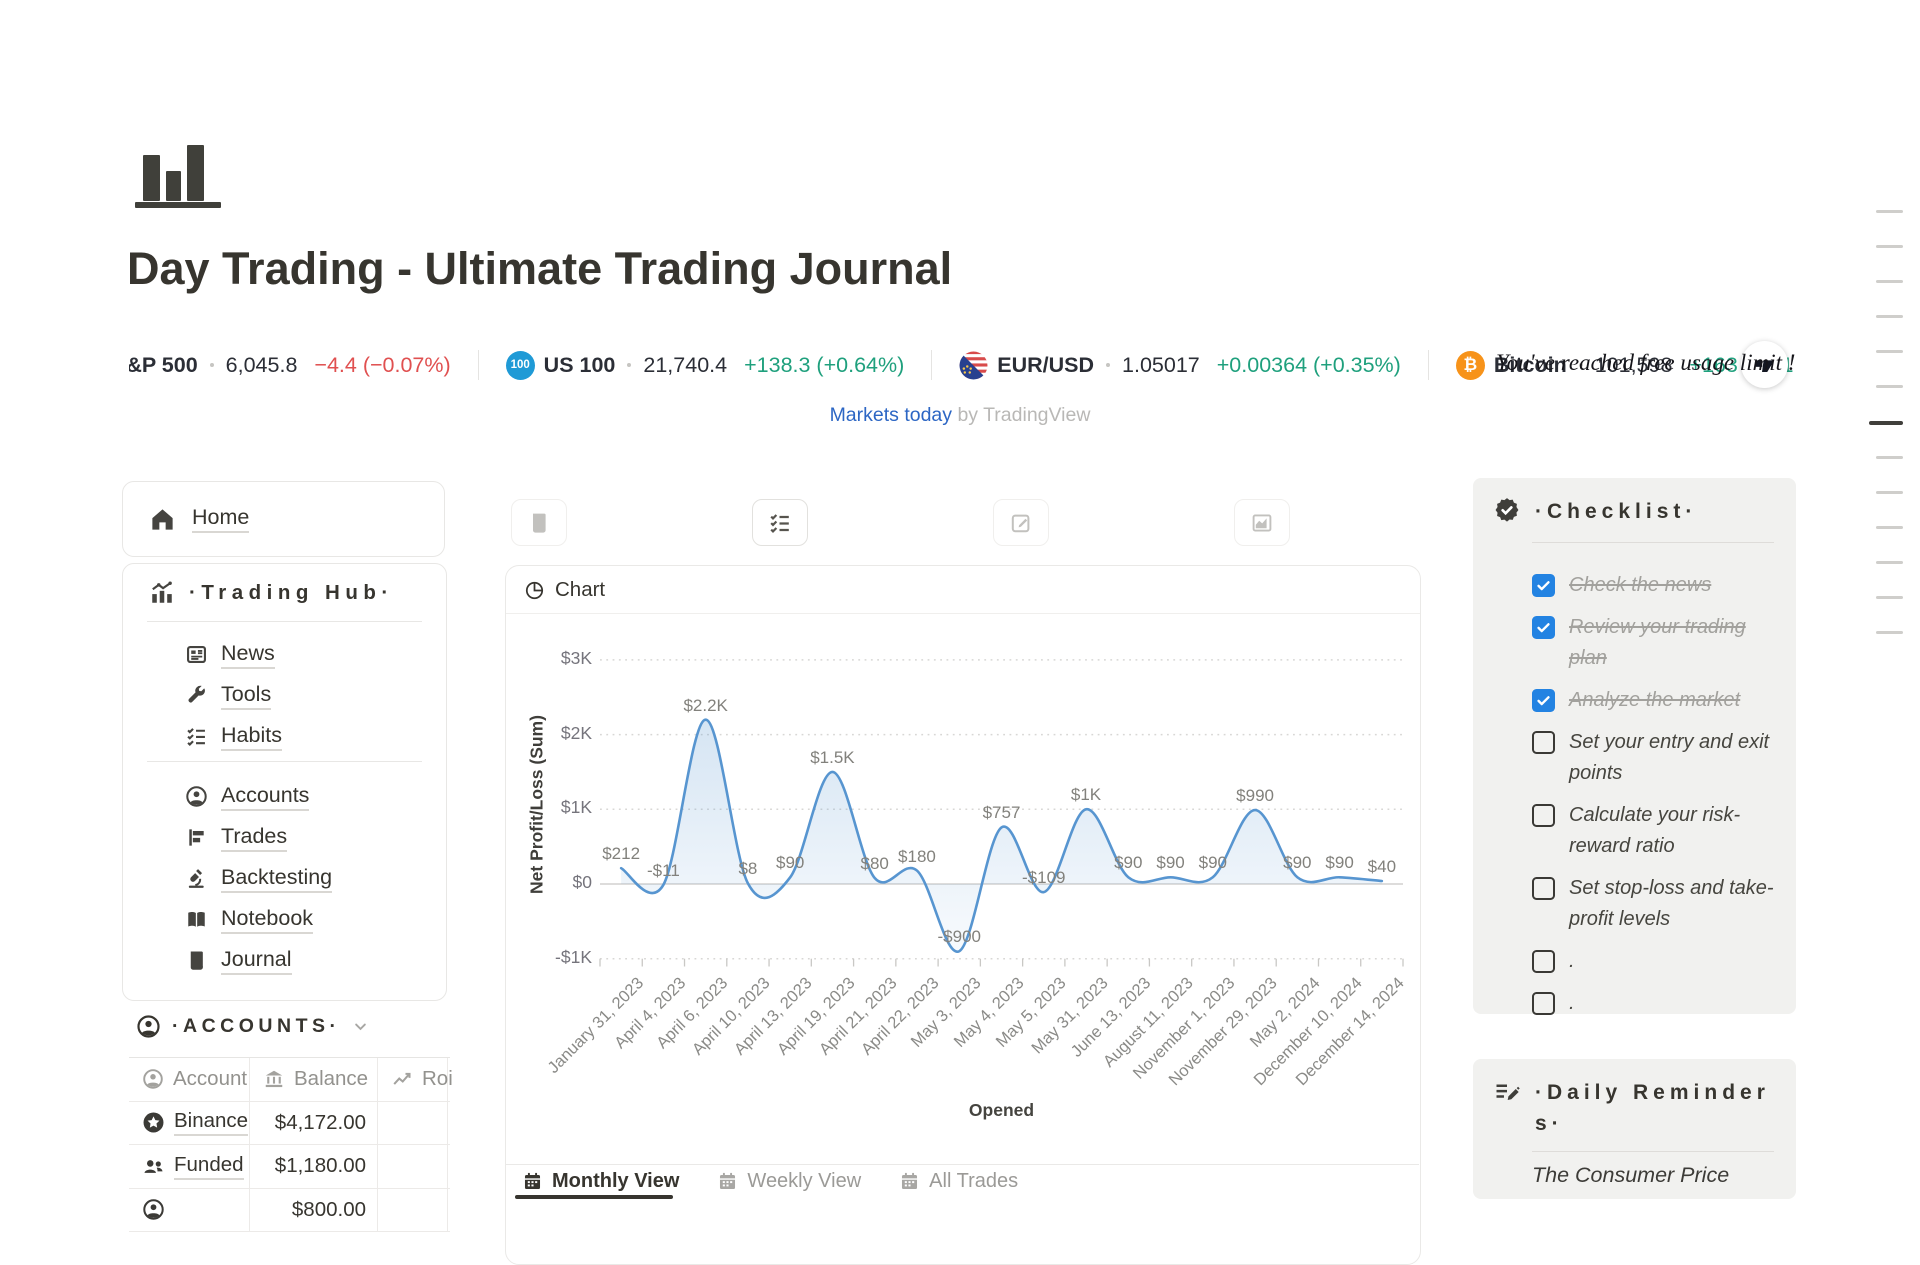 This screenshot has width=1920, height=1265. Describe the element at coordinates (196, 960) in the screenshot. I see `book-icon` at that location.